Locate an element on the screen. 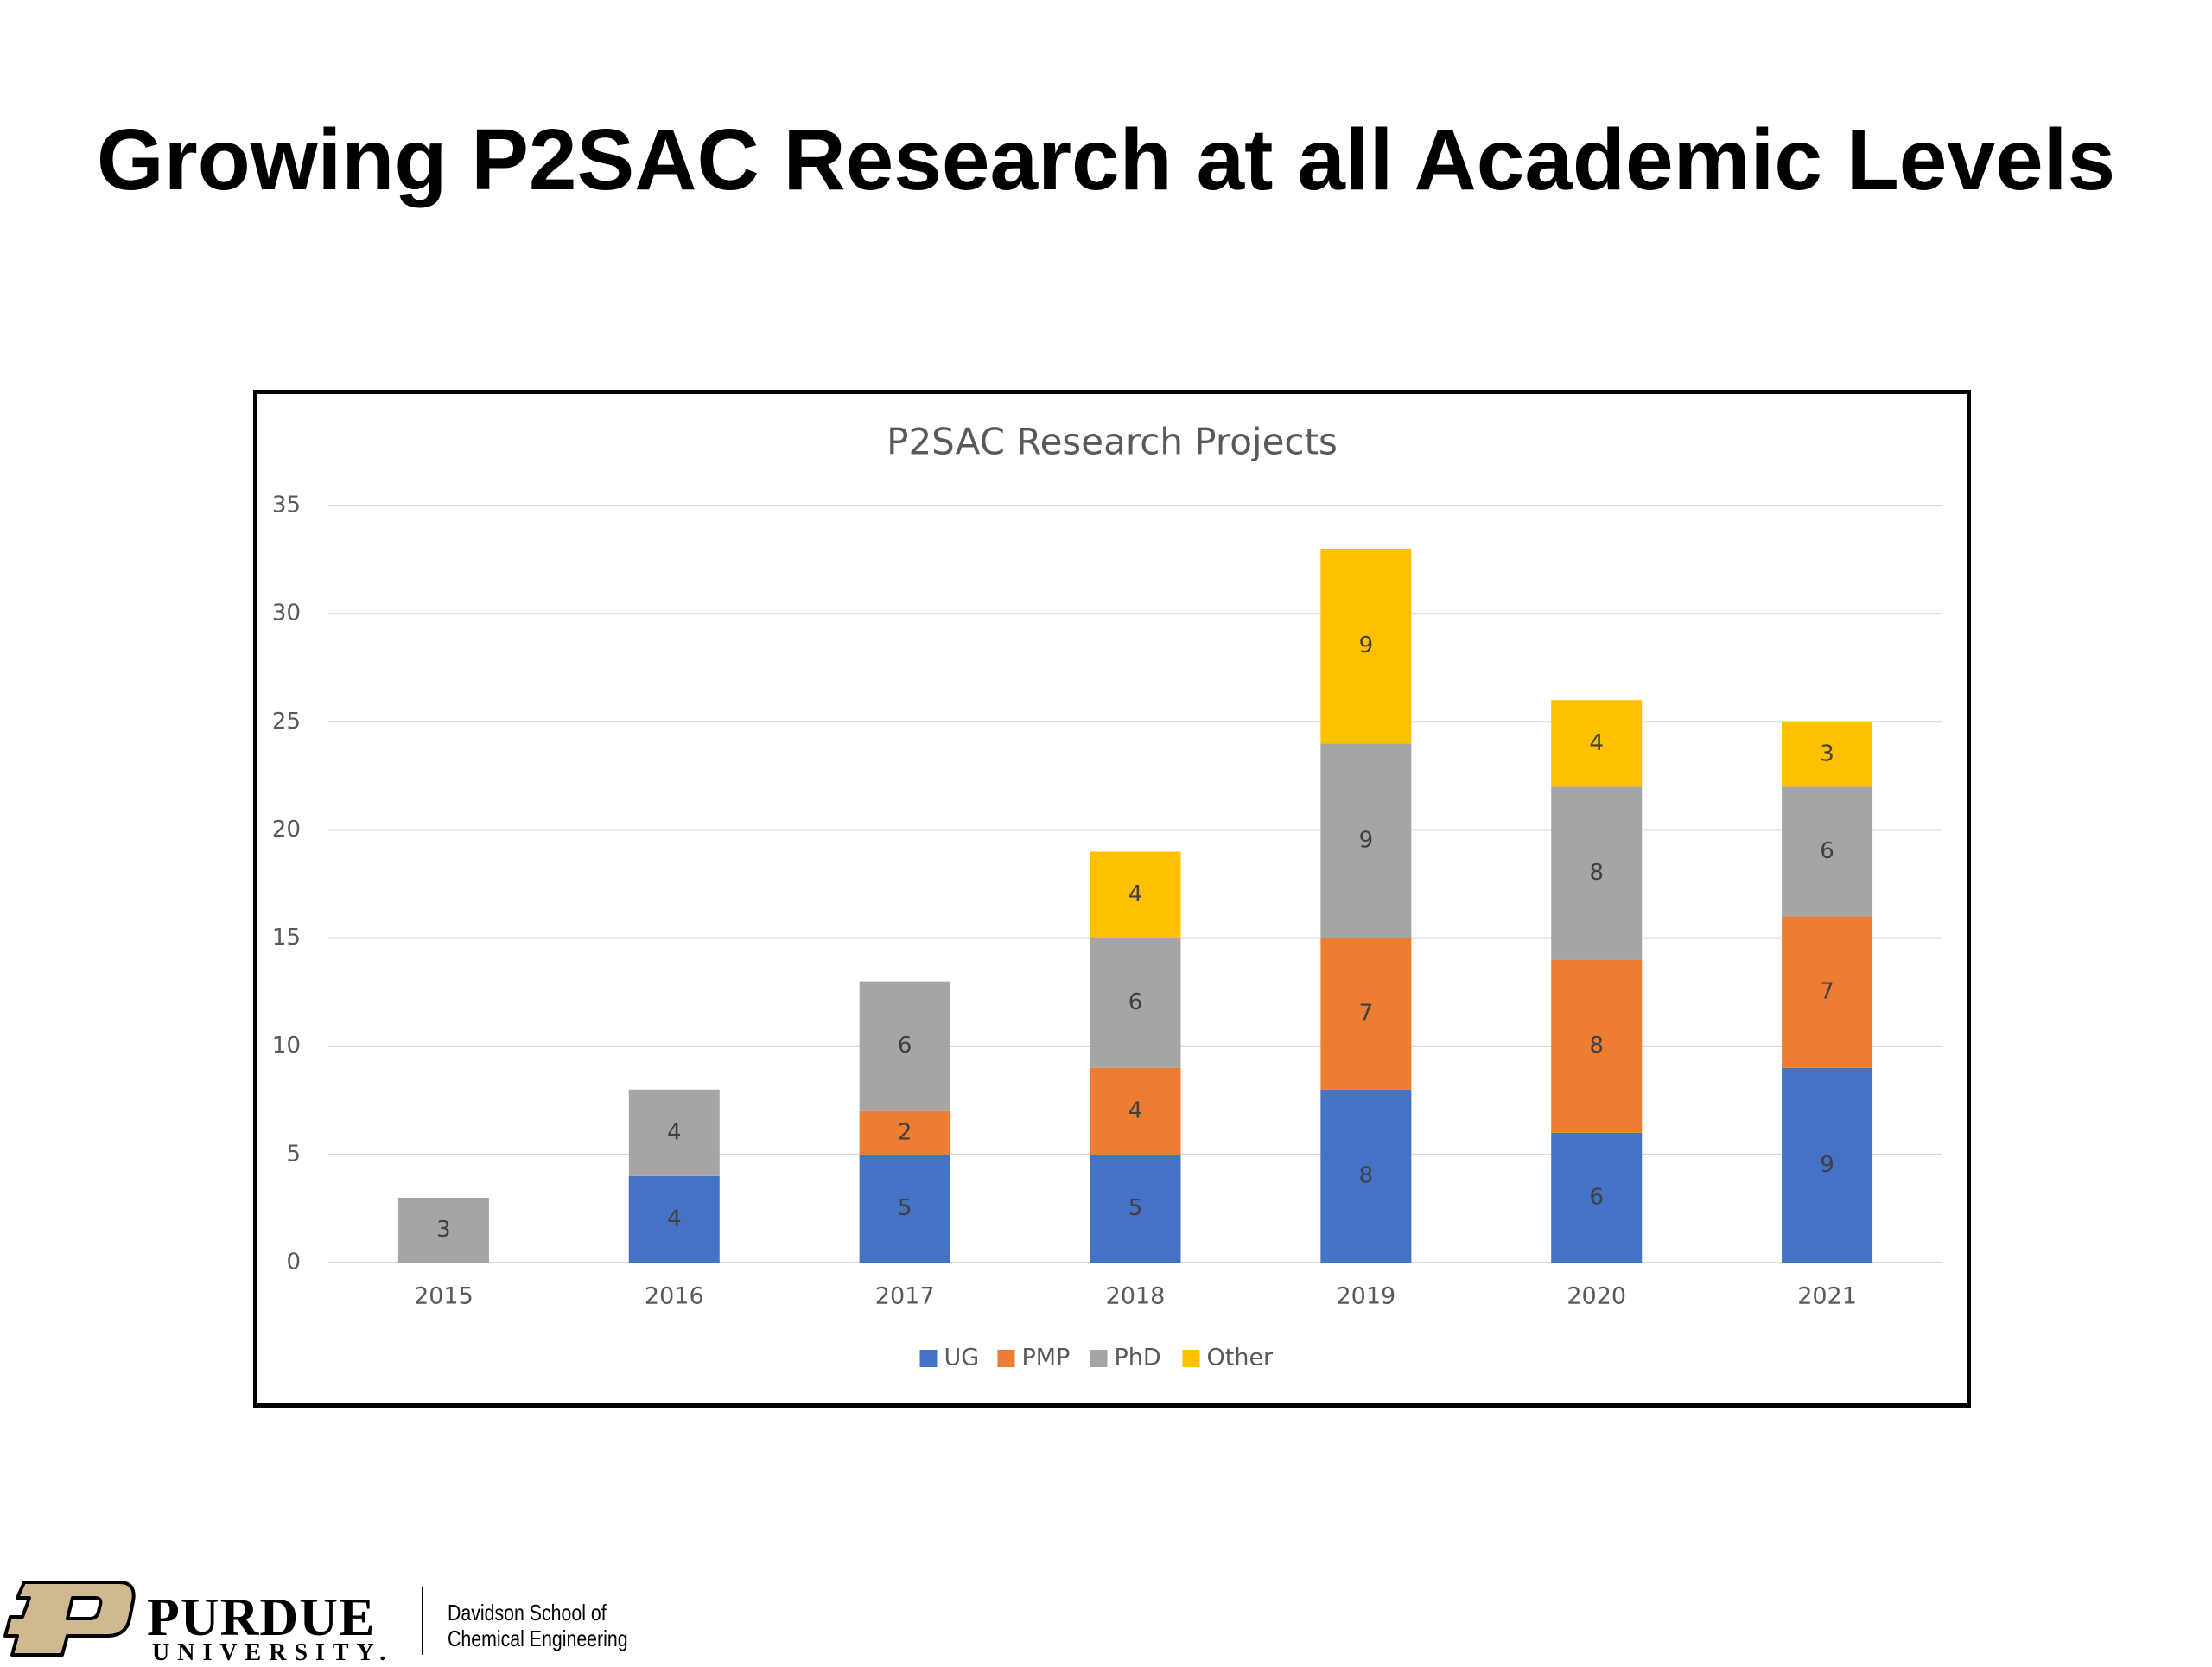  data-label: 2 is located at coordinates (905, 1132).